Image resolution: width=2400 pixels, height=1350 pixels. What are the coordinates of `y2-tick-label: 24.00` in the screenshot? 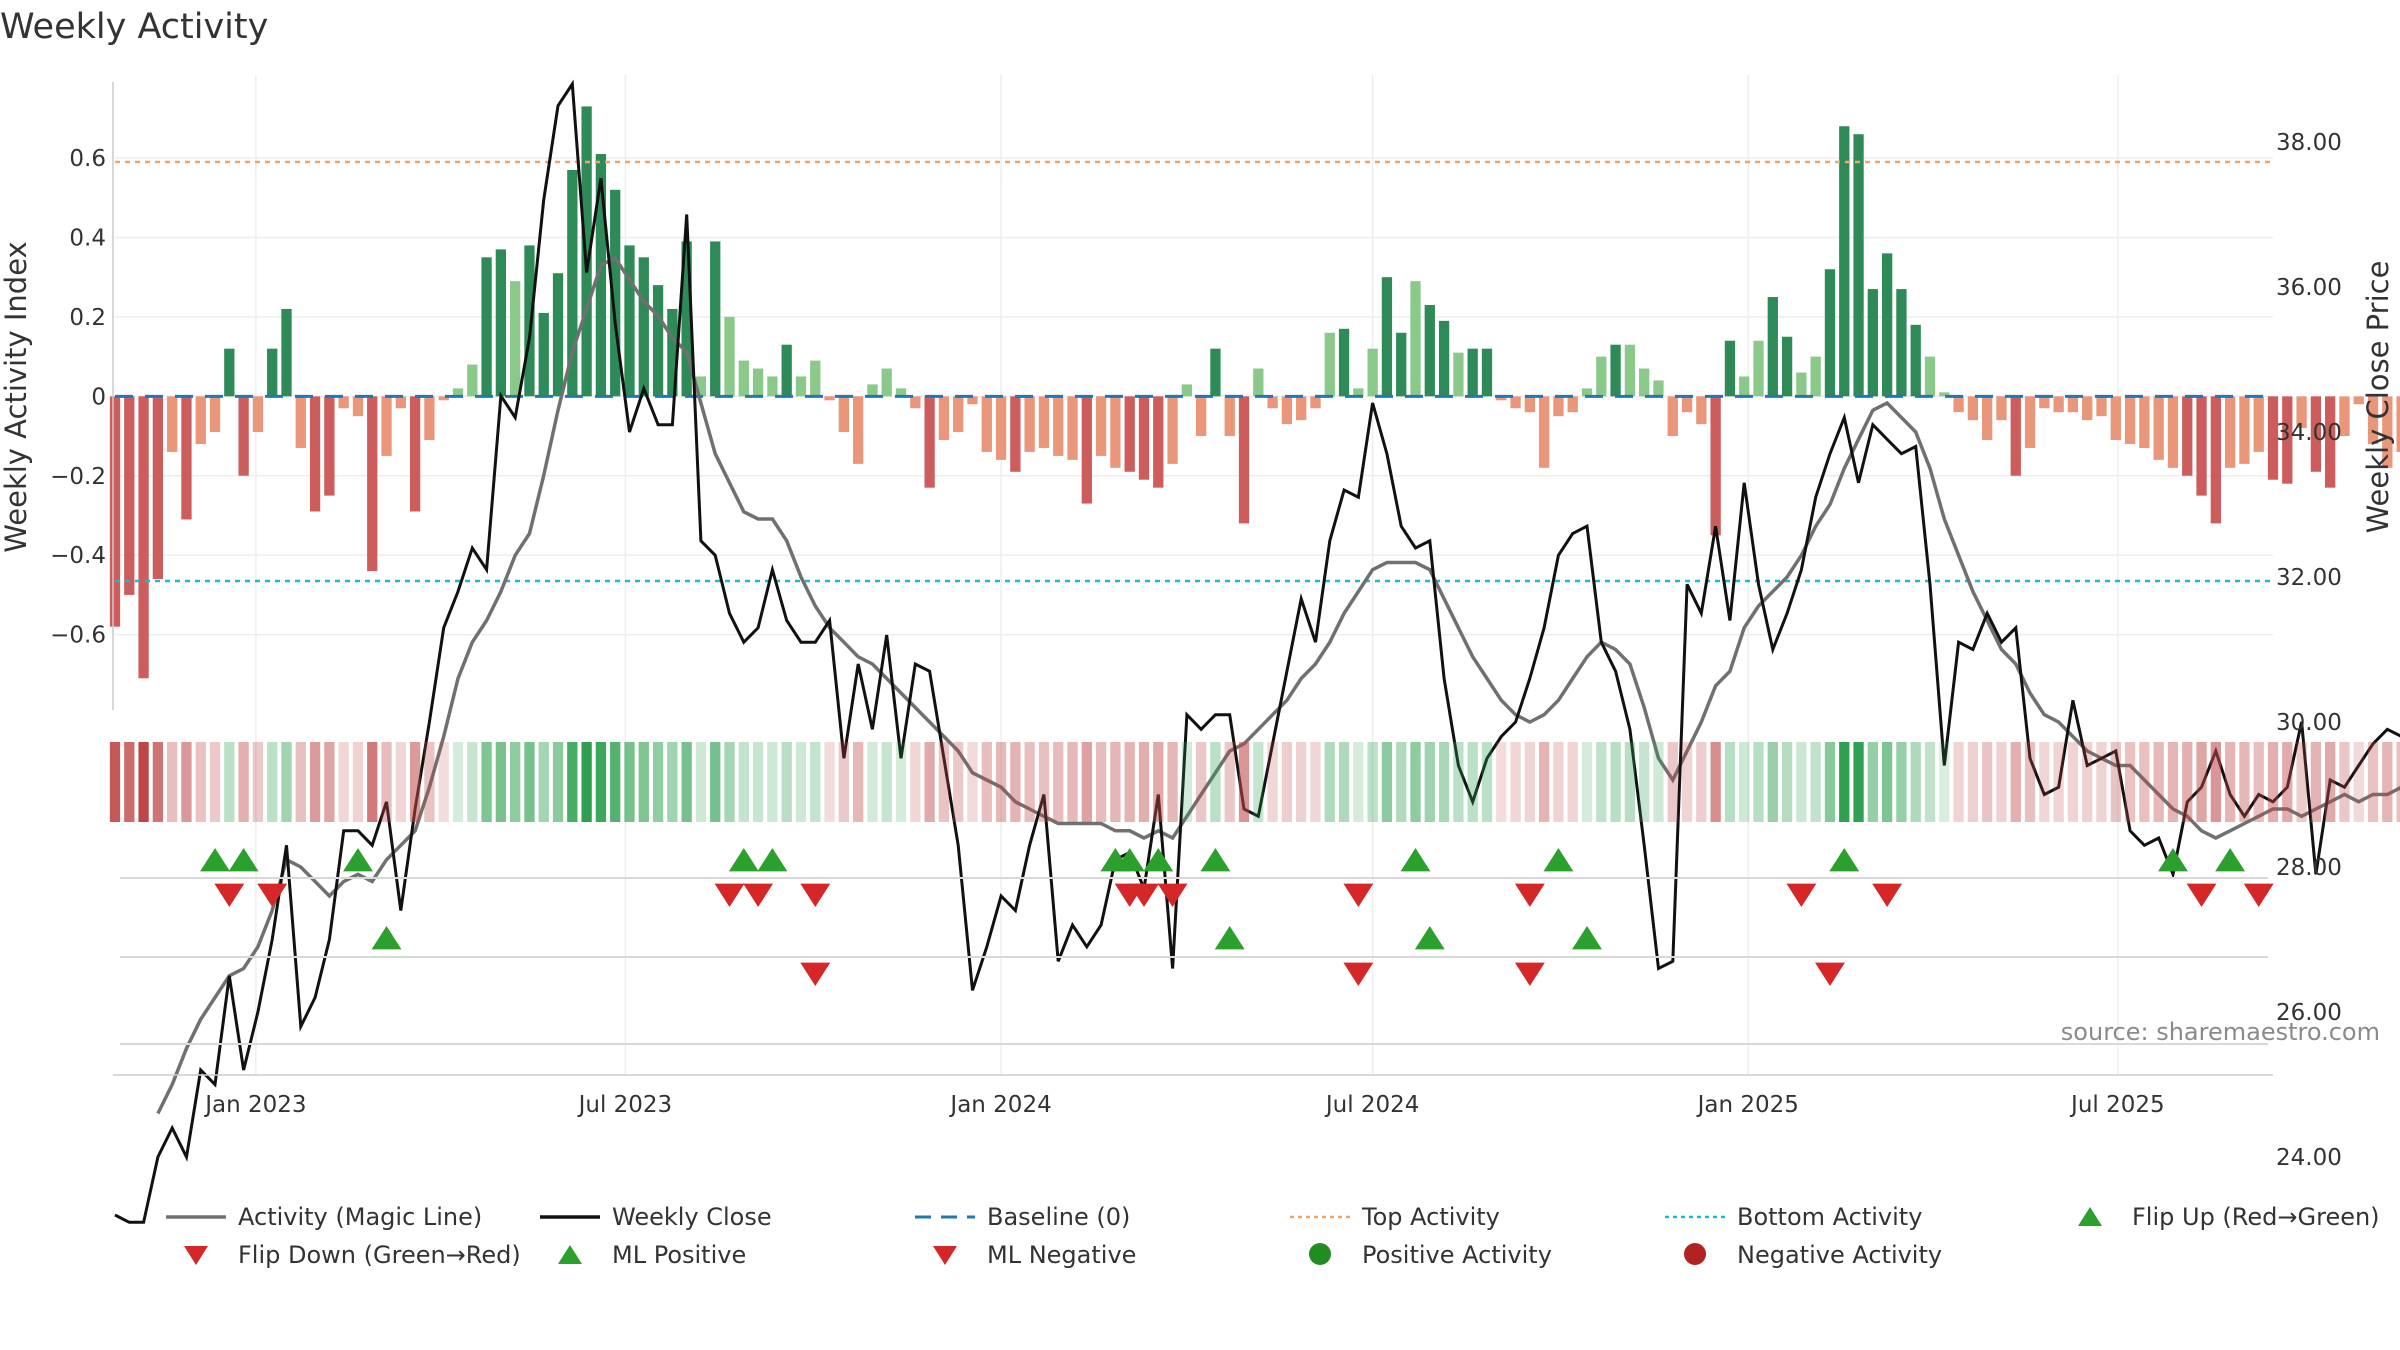 It's located at (2309, 1158).